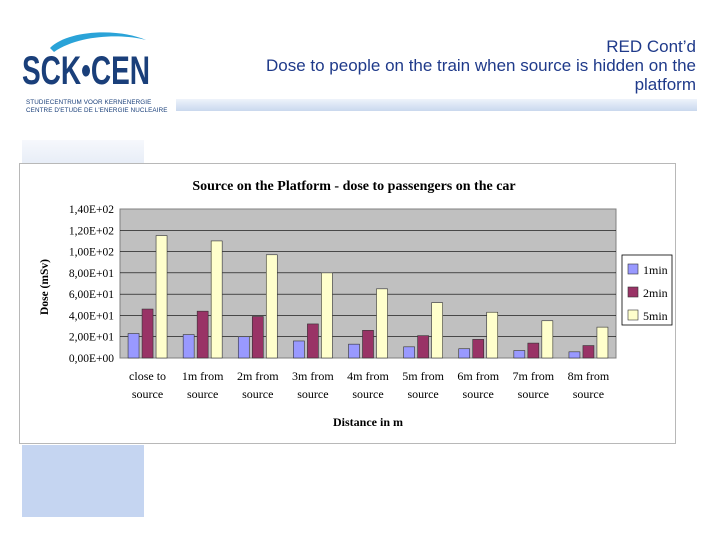 This screenshot has height=540, width=720. What do you see at coordinates (436, 105) in the screenshot?
I see `title-underline-bar` at bounding box center [436, 105].